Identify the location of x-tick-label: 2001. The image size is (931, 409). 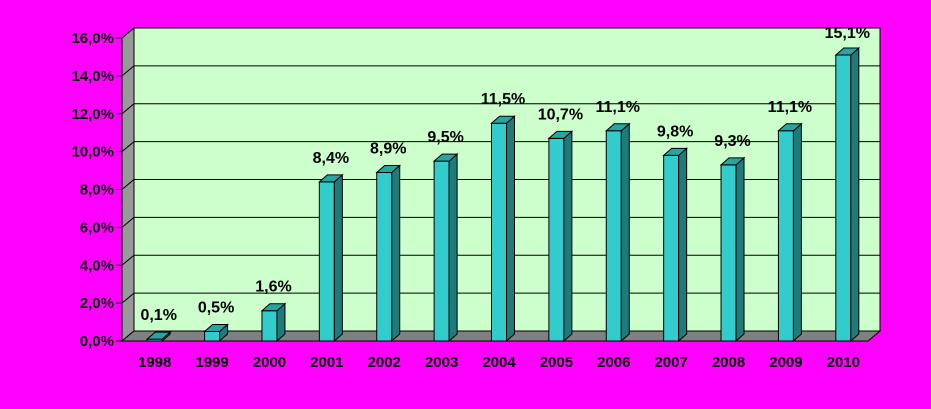
(326, 362).